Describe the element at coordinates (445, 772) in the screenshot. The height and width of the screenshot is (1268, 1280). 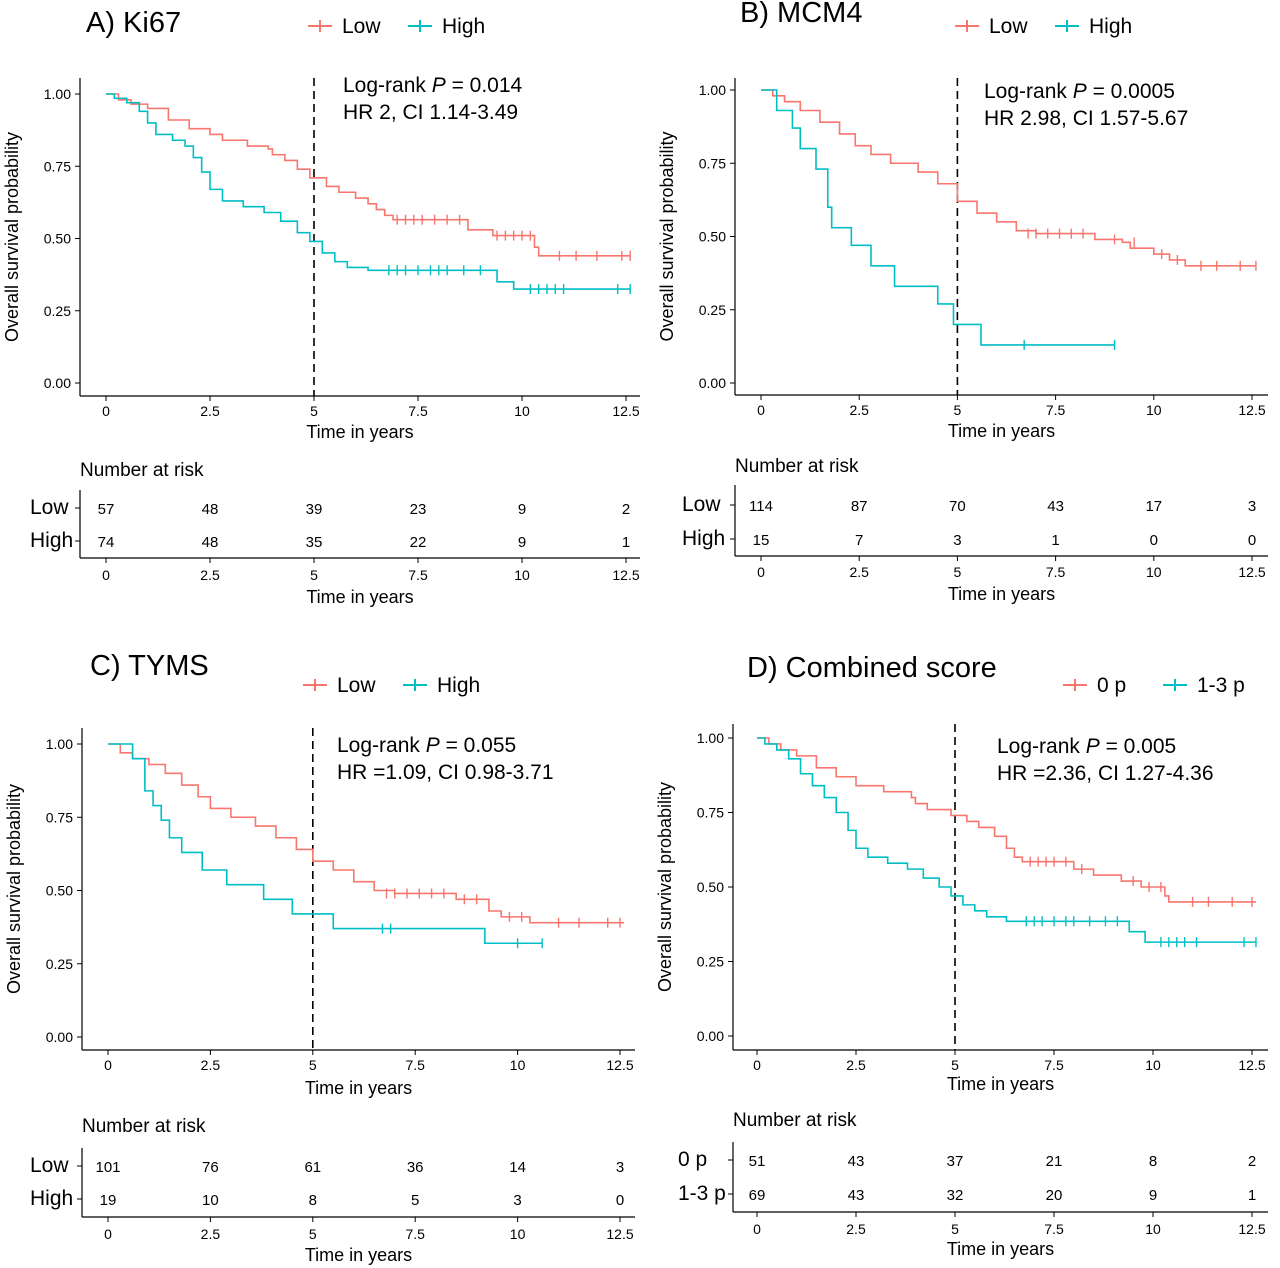
I see `hazard-ratio-annotation: HR =1.09, CI 0.98-3.71` at that location.